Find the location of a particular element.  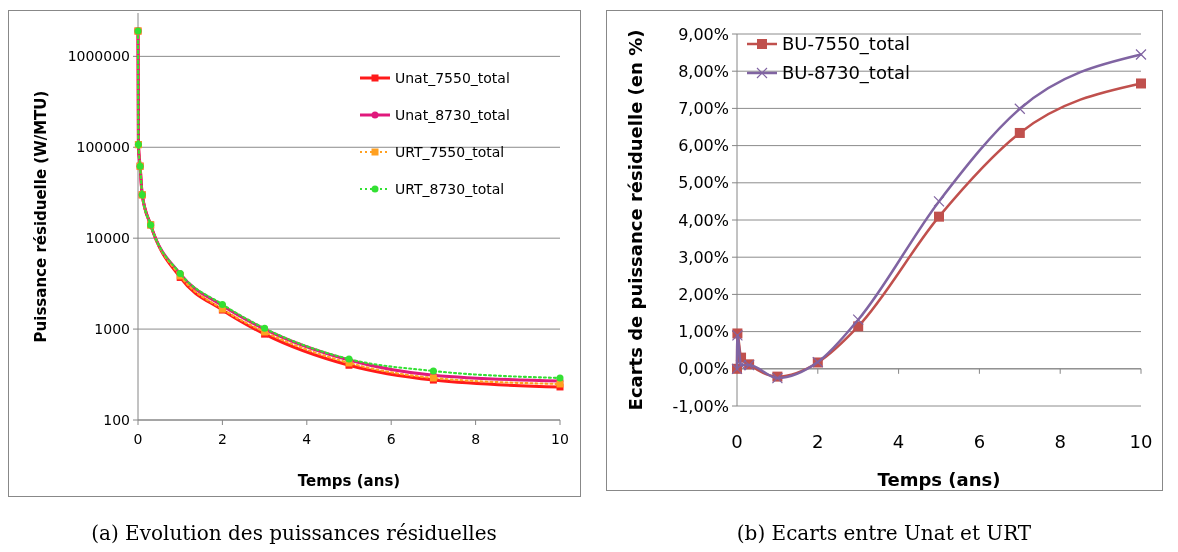

y-tick-label: 9,00% is located at coordinates (703, 34).